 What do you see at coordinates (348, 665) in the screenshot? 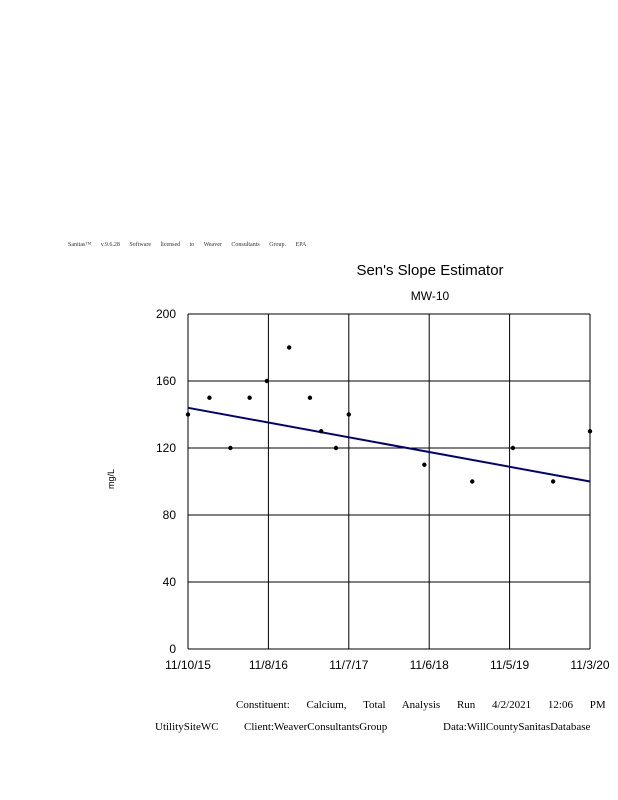
I see `x-tick-label: 11/7/17` at bounding box center [348, 665].